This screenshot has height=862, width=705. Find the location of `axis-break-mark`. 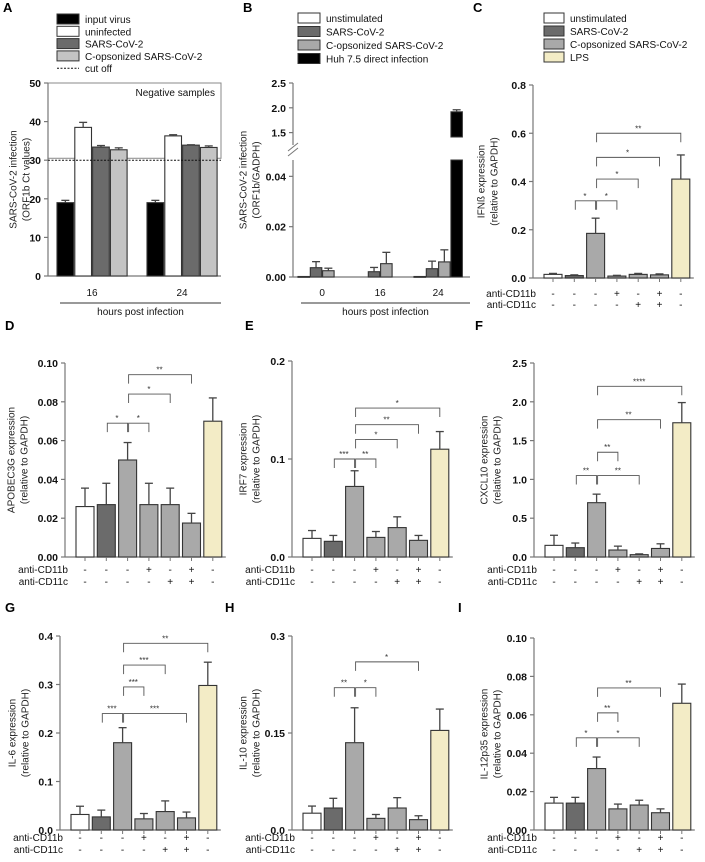

axis-break-mark is located at coordinates (293, 147).